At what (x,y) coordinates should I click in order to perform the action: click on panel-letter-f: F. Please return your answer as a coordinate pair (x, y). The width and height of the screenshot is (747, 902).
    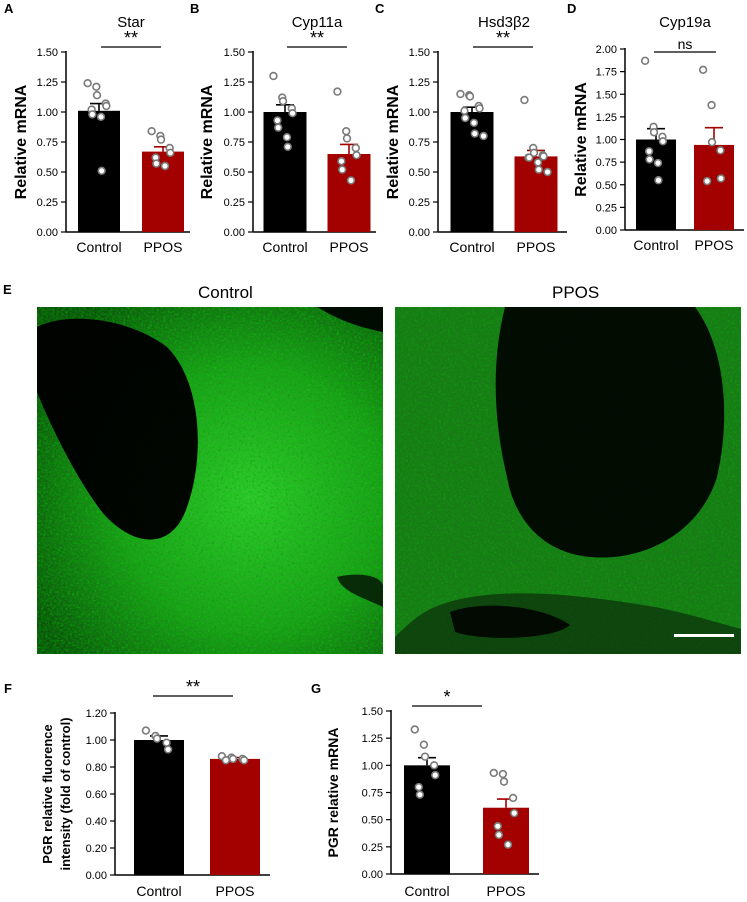
    Looking at the image, I should click on (8, 688).